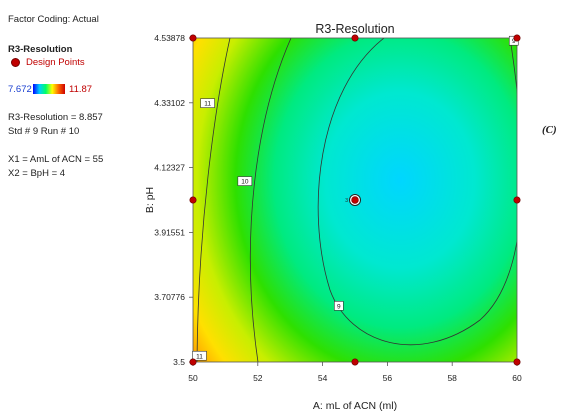  Describe the element at coordinates (355, 406) in the screenshot. I see `x-axis-label: A: mL of ACN (ml)` at that location.